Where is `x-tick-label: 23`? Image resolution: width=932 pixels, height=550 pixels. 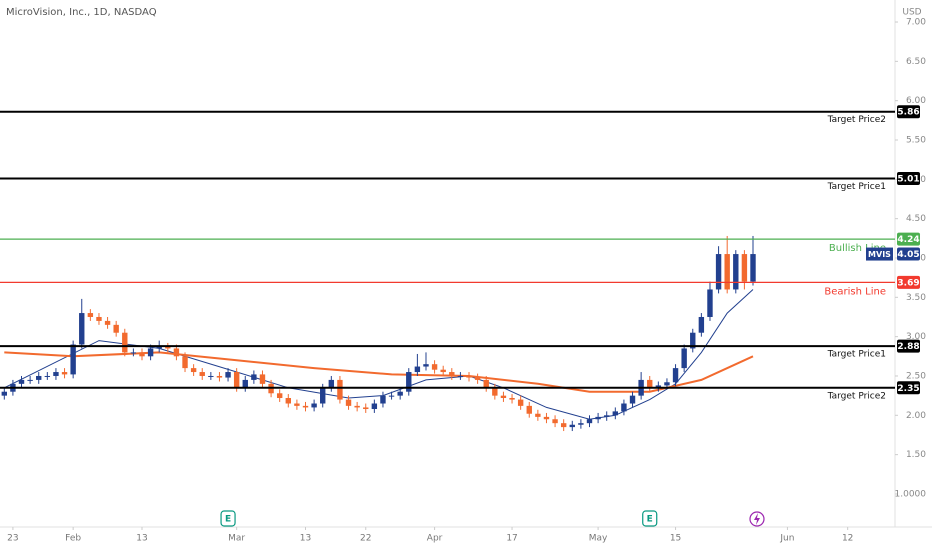
x-tick-label: 23 is located at coordinates (12, 539).